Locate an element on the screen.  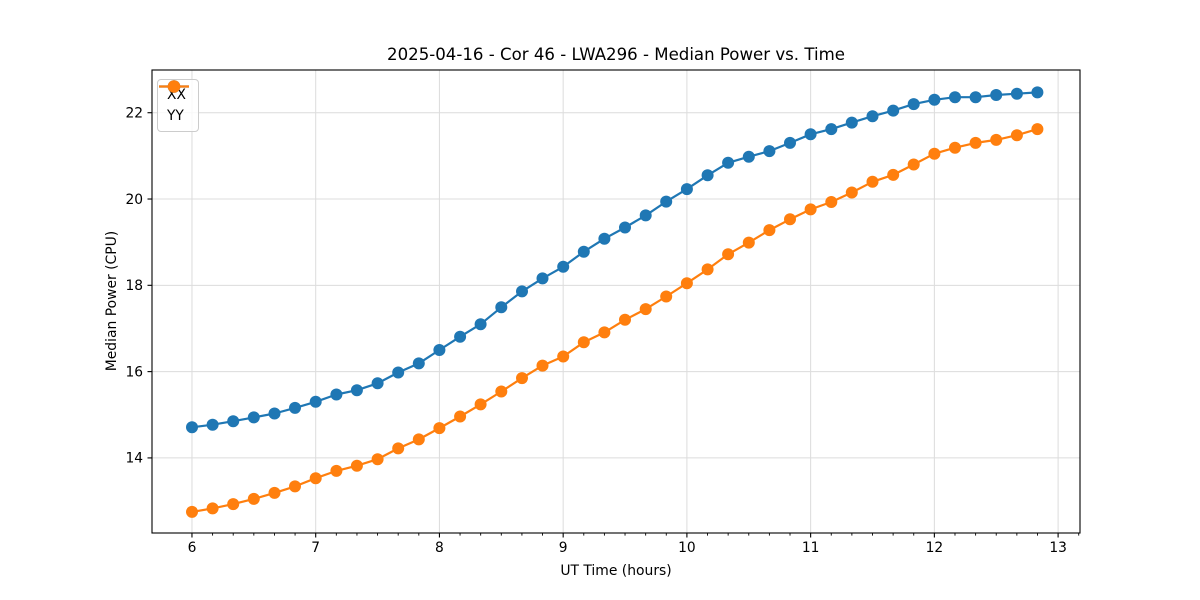
legend-label-yy: YY is located at coordinates (175, 116).